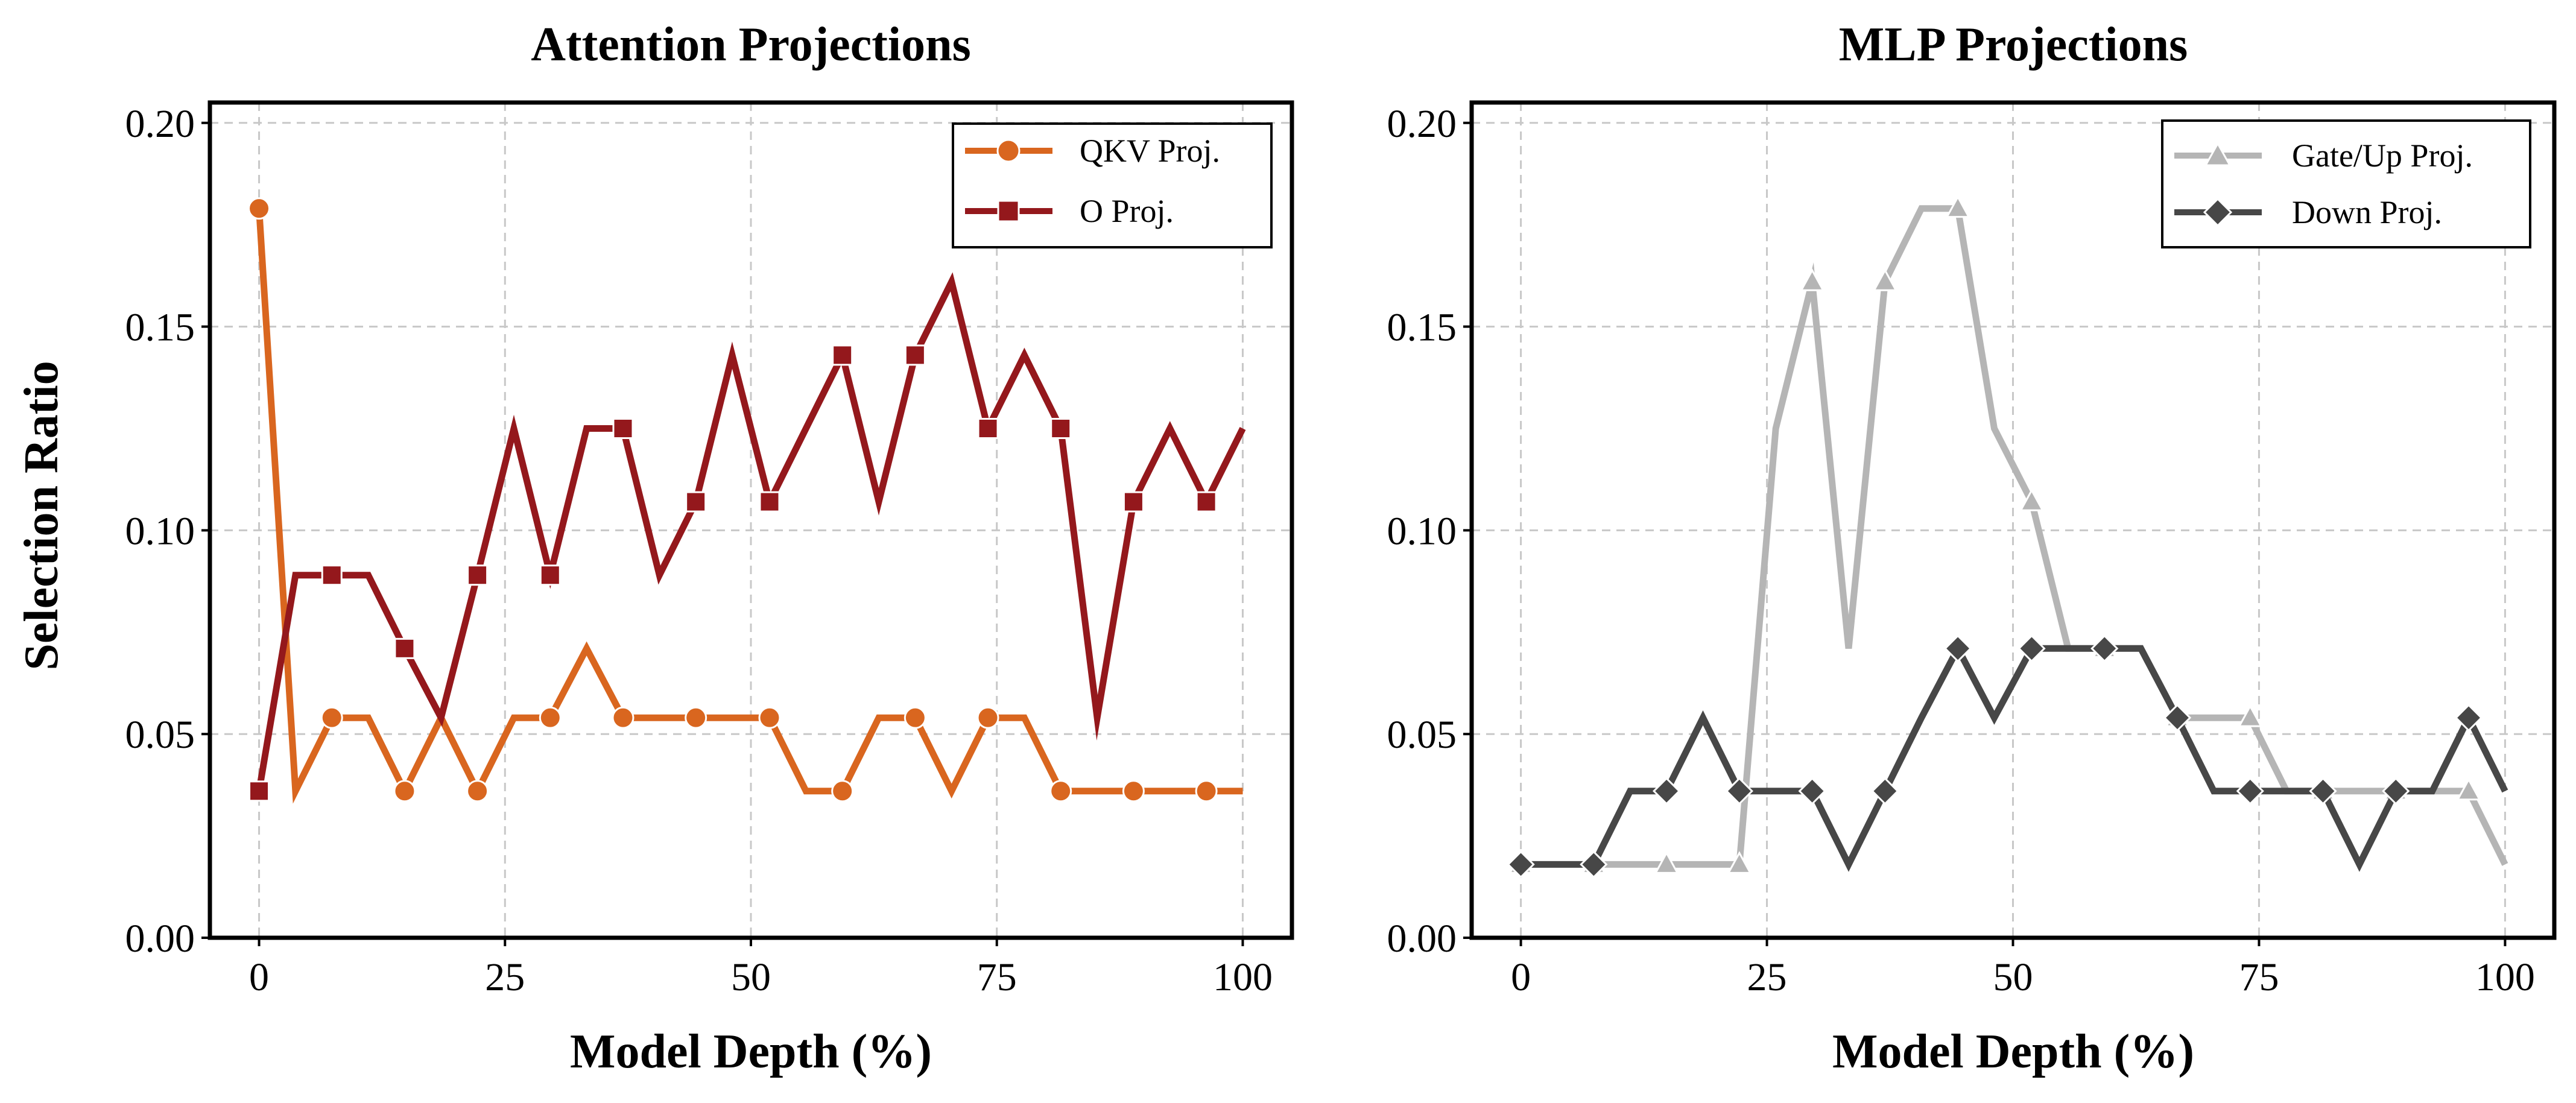 This screenshot has height=1103, width=2576. Describe the element at coordinates (1422, 124) in the screenshot. I see `mlp-y-tick-label: 0.20` at that location.